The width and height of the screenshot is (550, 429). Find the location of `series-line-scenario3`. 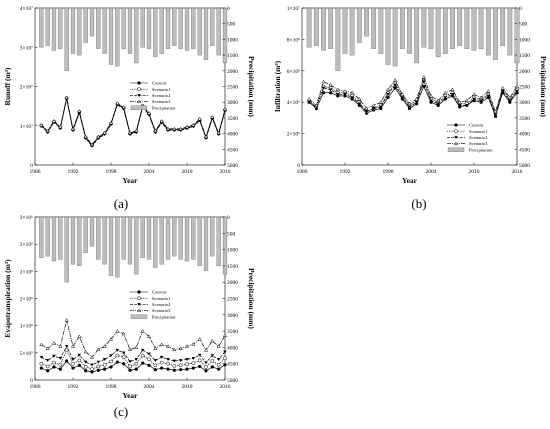

series-line-scenario3 is located at coordinates (133, 121).